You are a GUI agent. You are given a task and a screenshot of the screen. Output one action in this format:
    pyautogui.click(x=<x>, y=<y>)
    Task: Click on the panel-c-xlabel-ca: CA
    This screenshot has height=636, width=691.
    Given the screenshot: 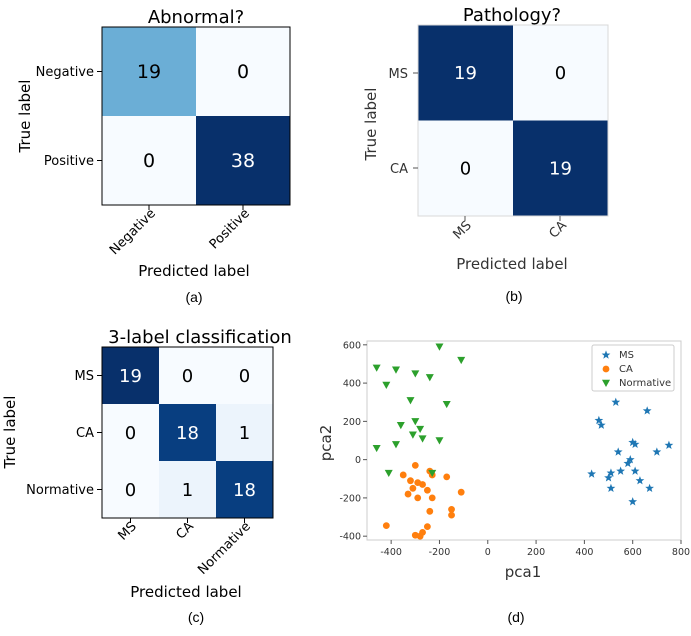 What is the action you would take?
    pyautogui.click(x=185, y=530)
    